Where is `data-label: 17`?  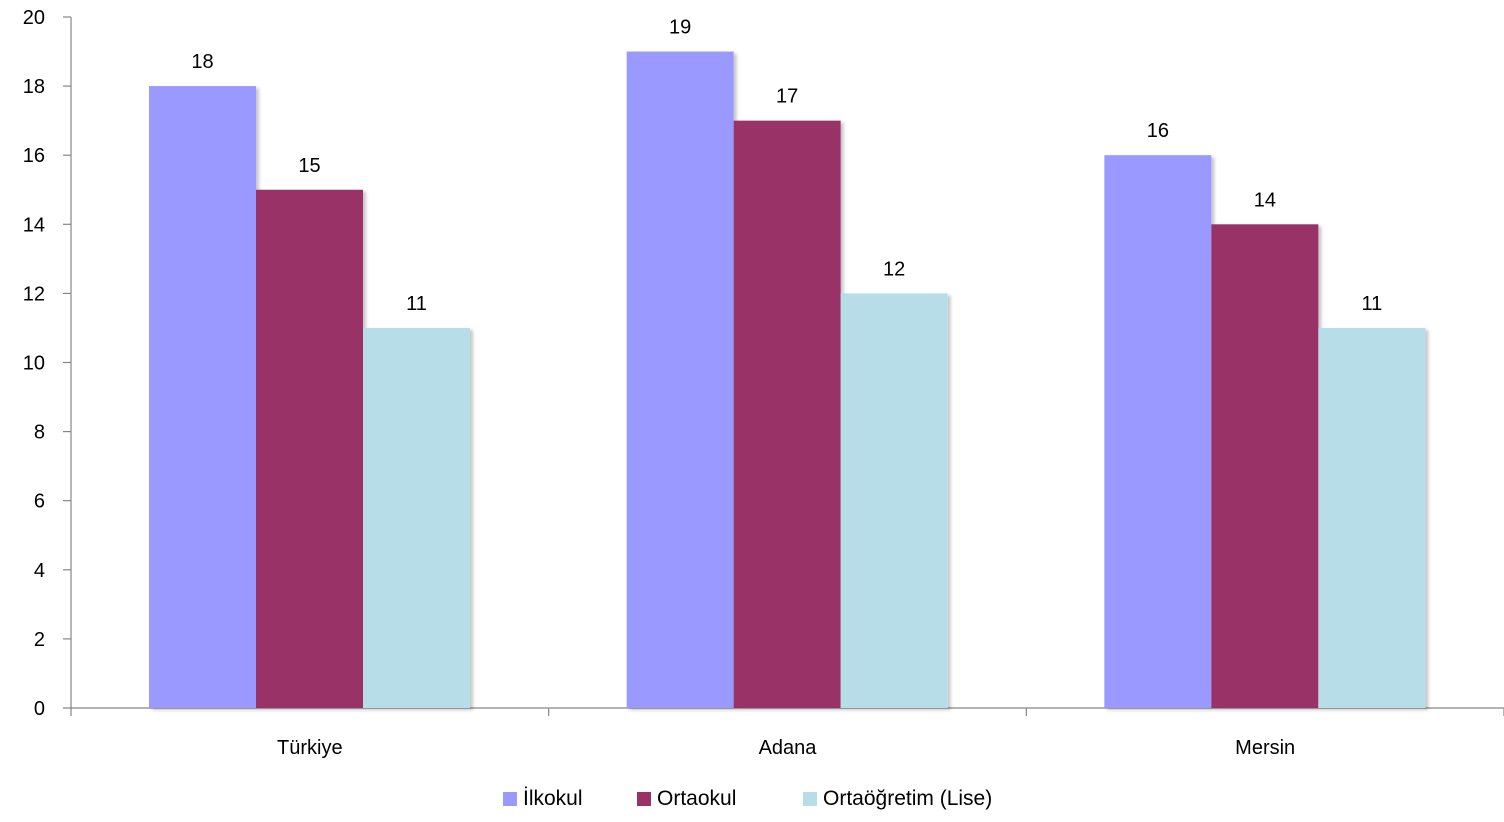
data-label: 17 is located at coordinates (787, 97).